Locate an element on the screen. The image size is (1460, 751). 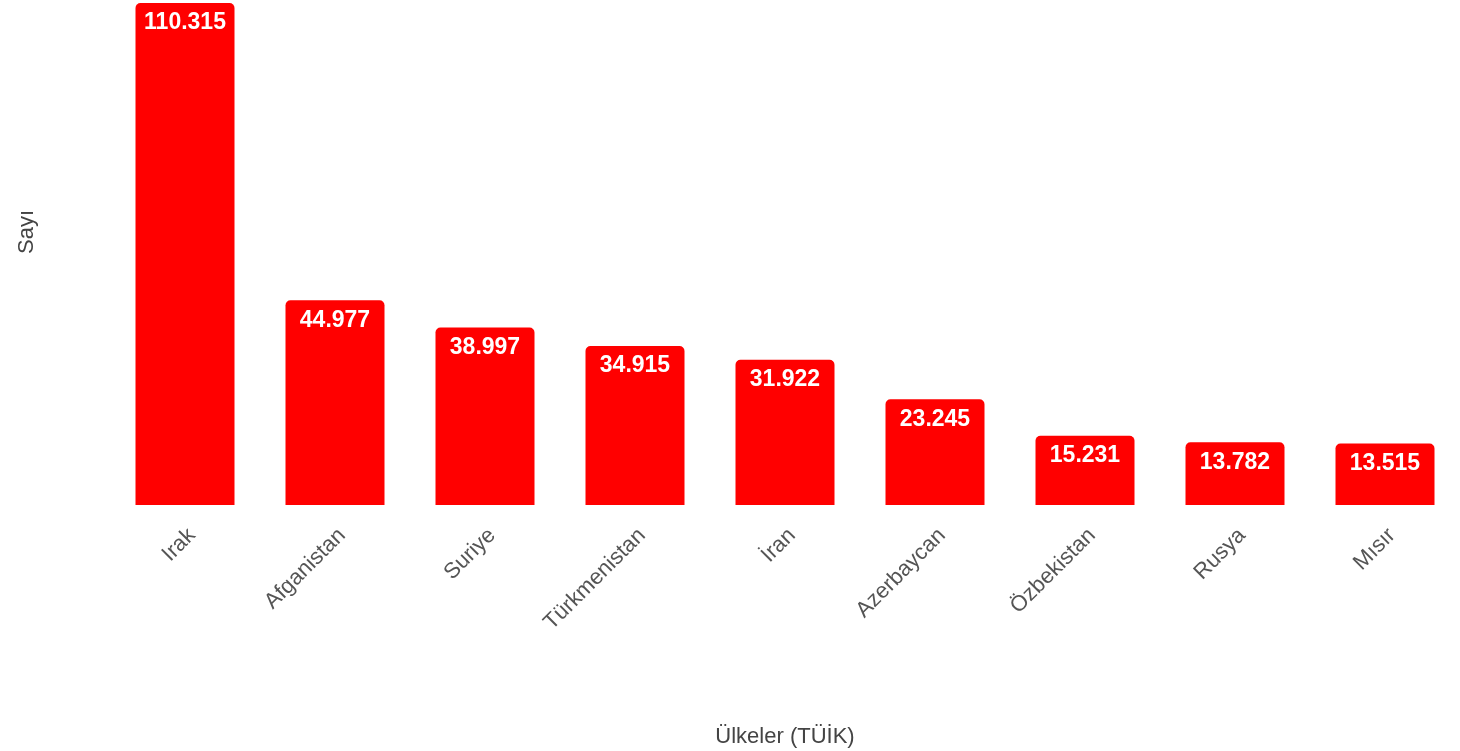
data-label: 13.782 is located at coordinates (1235, 460).